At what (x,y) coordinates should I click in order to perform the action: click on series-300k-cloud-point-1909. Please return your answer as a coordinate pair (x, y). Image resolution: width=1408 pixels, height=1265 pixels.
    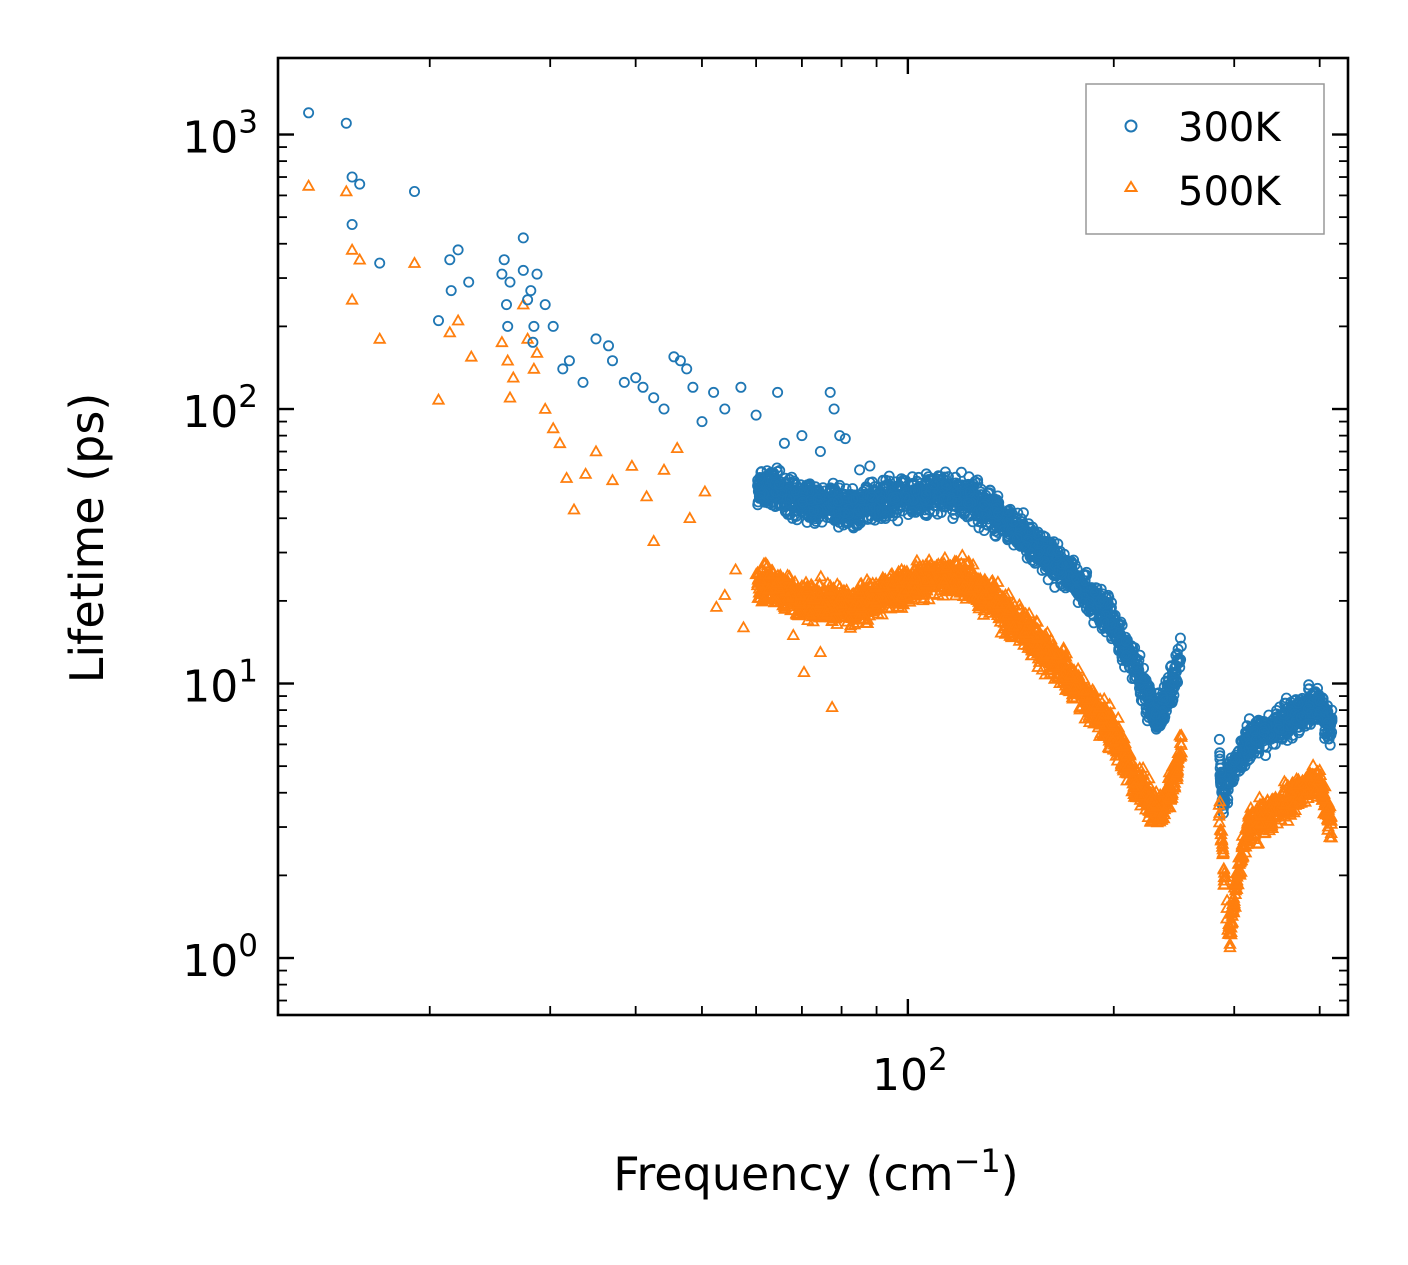
    Looking at the image, I should click on (1181, 646).